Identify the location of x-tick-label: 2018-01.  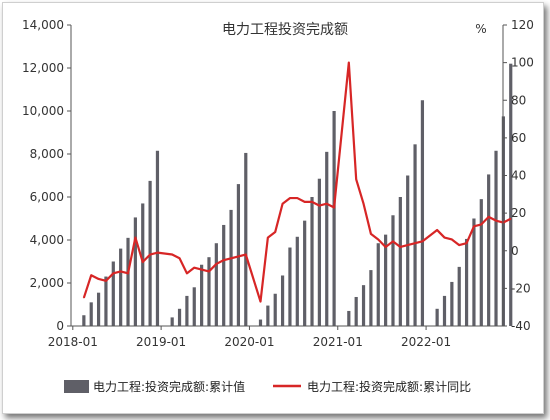
(73, 342).